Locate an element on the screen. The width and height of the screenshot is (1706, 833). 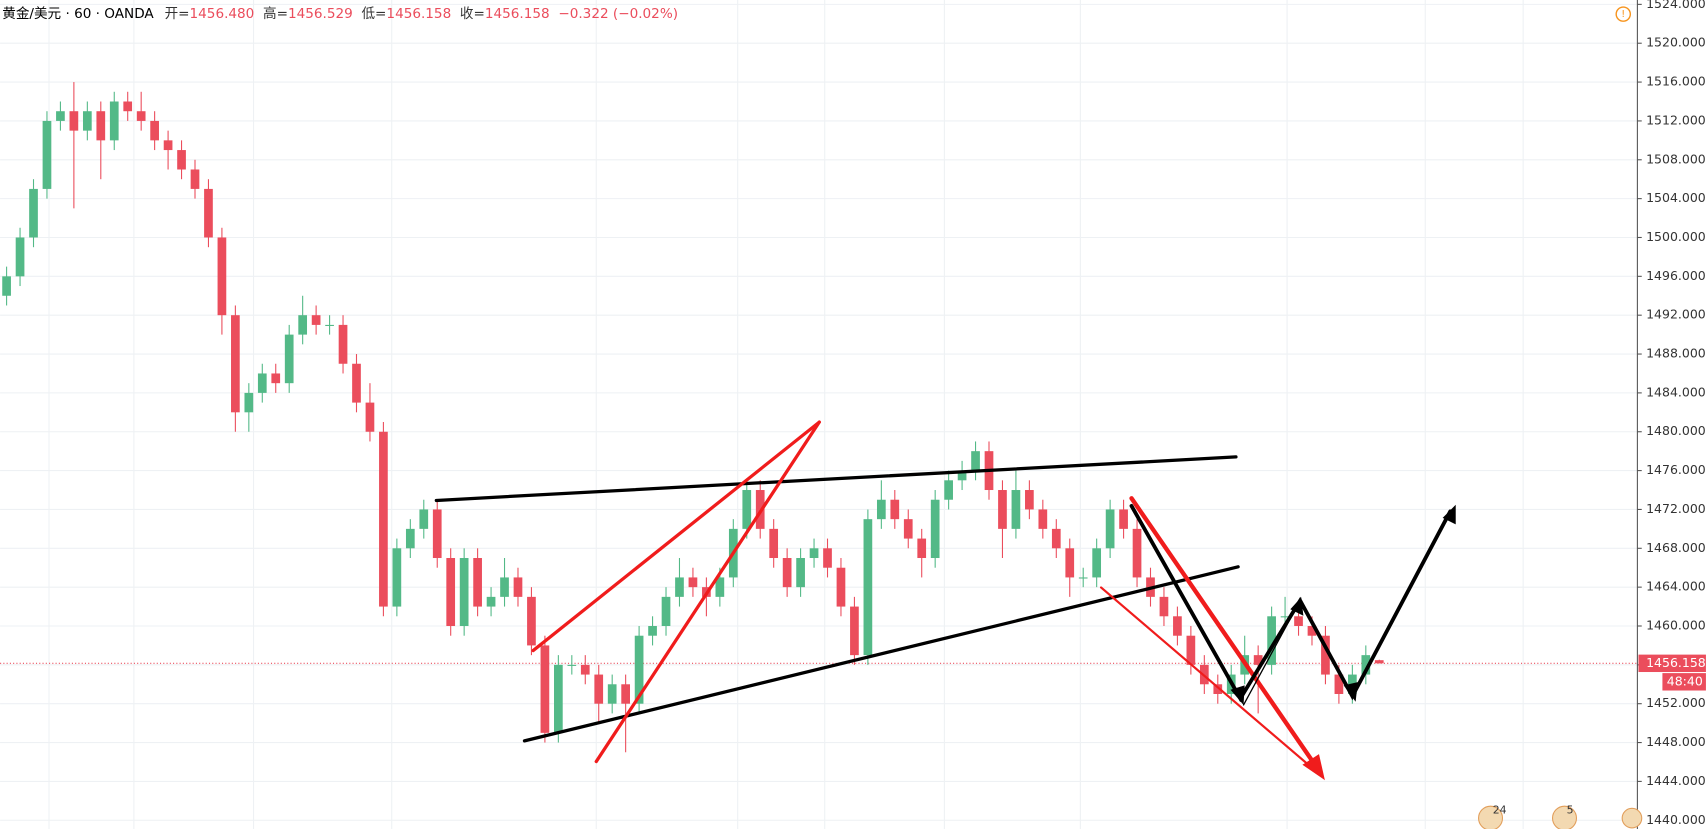
countdown: 48:40 is located at coordinates (1685, 680).